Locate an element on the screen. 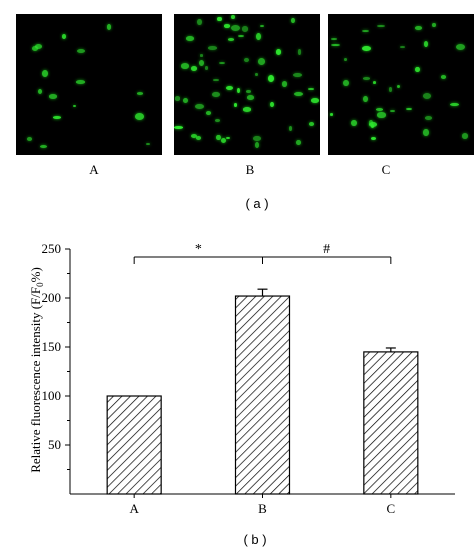 Image resolution: width=474 pixels, height=555 pixels. caption-a: ( a ) is located at coordinates (257, 203).